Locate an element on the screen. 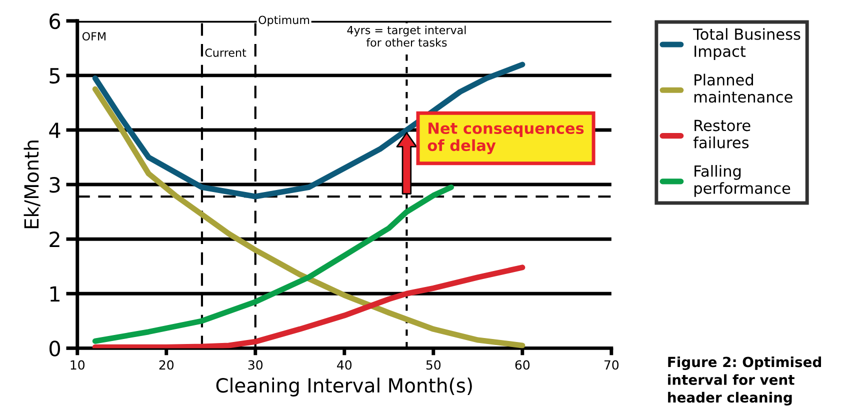 This screenshot has height=418, width=841. ref-line-label: Optimum is located at coordinates (284, 21).